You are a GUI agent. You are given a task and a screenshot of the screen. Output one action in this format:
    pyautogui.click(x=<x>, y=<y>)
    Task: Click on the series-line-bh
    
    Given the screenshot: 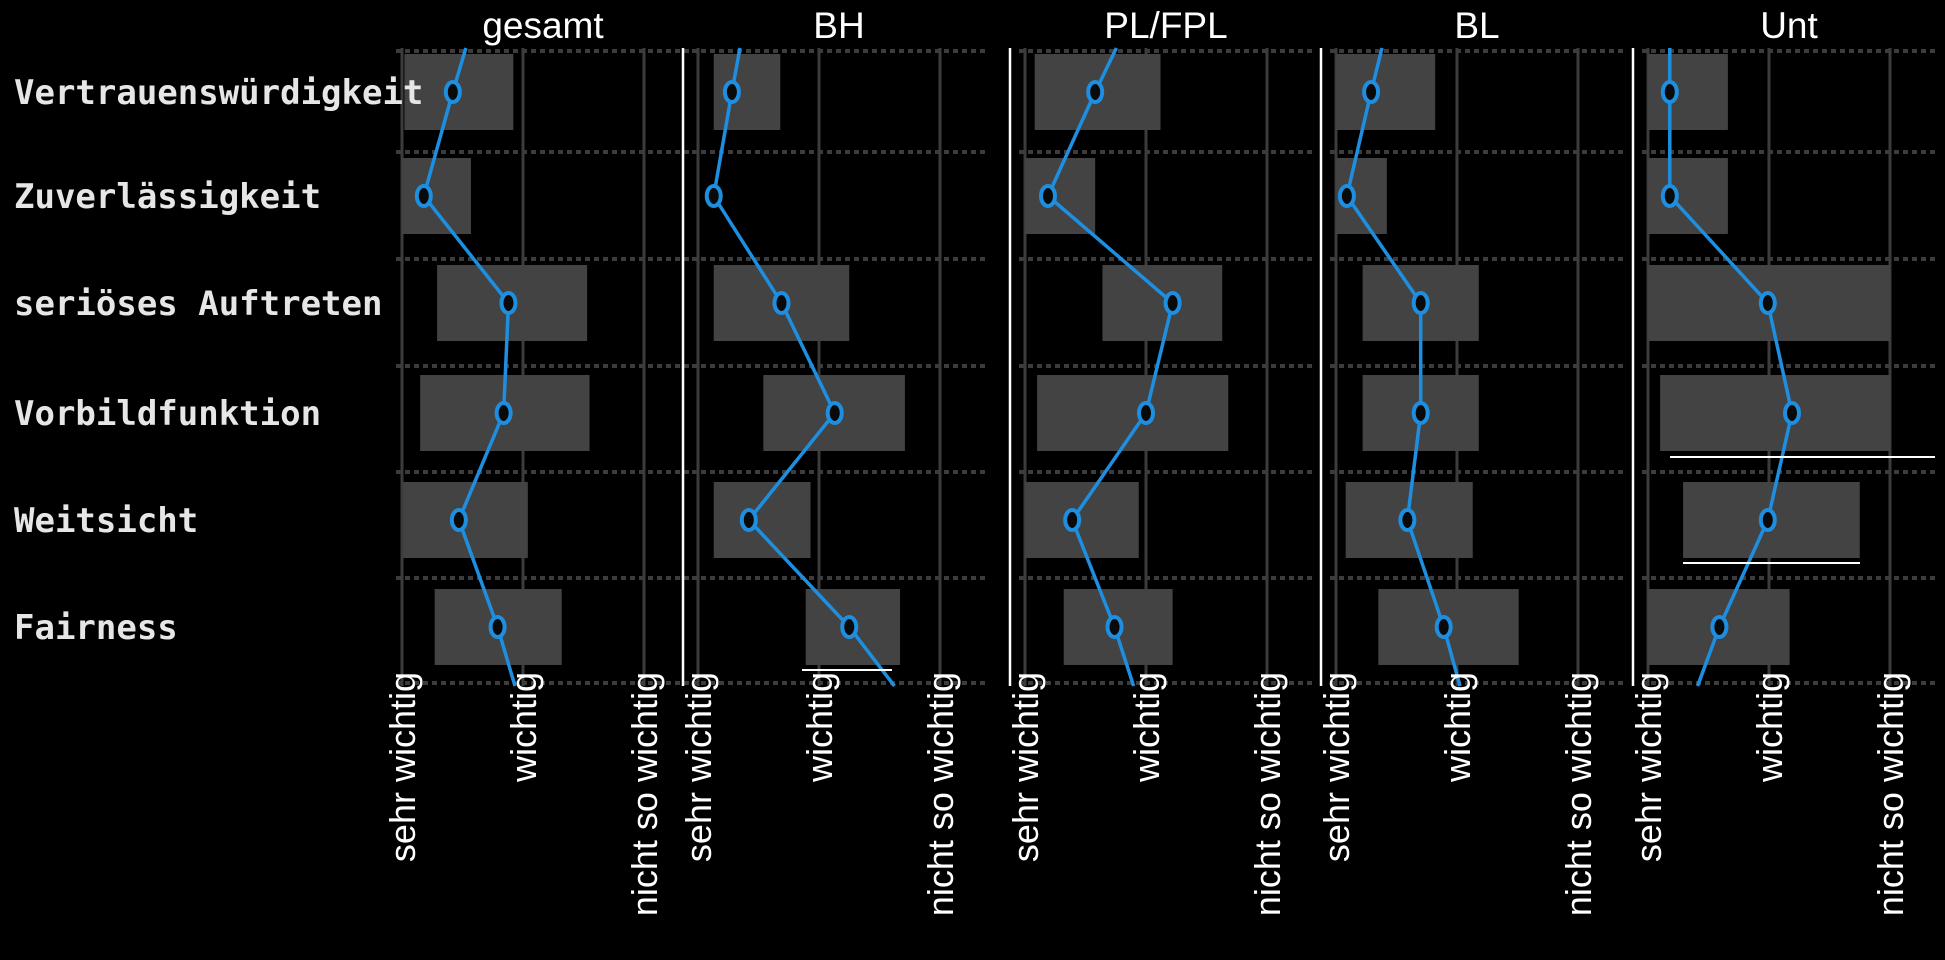 What is the action you would take?
    pyautogui.click(x=803, y=367)
    